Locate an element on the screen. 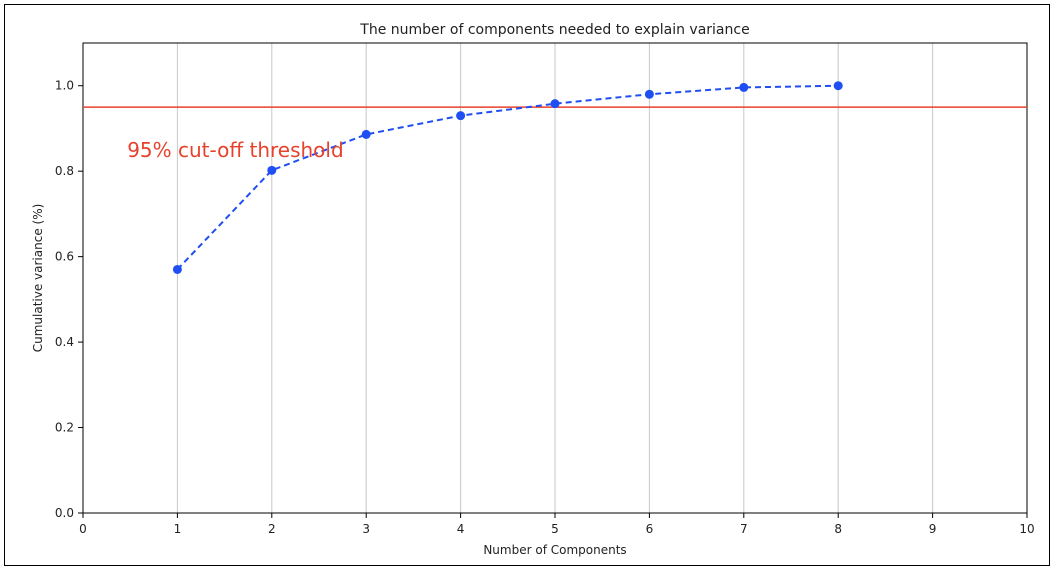  x-tick-label: 5 is located at coordinates (555, 529).